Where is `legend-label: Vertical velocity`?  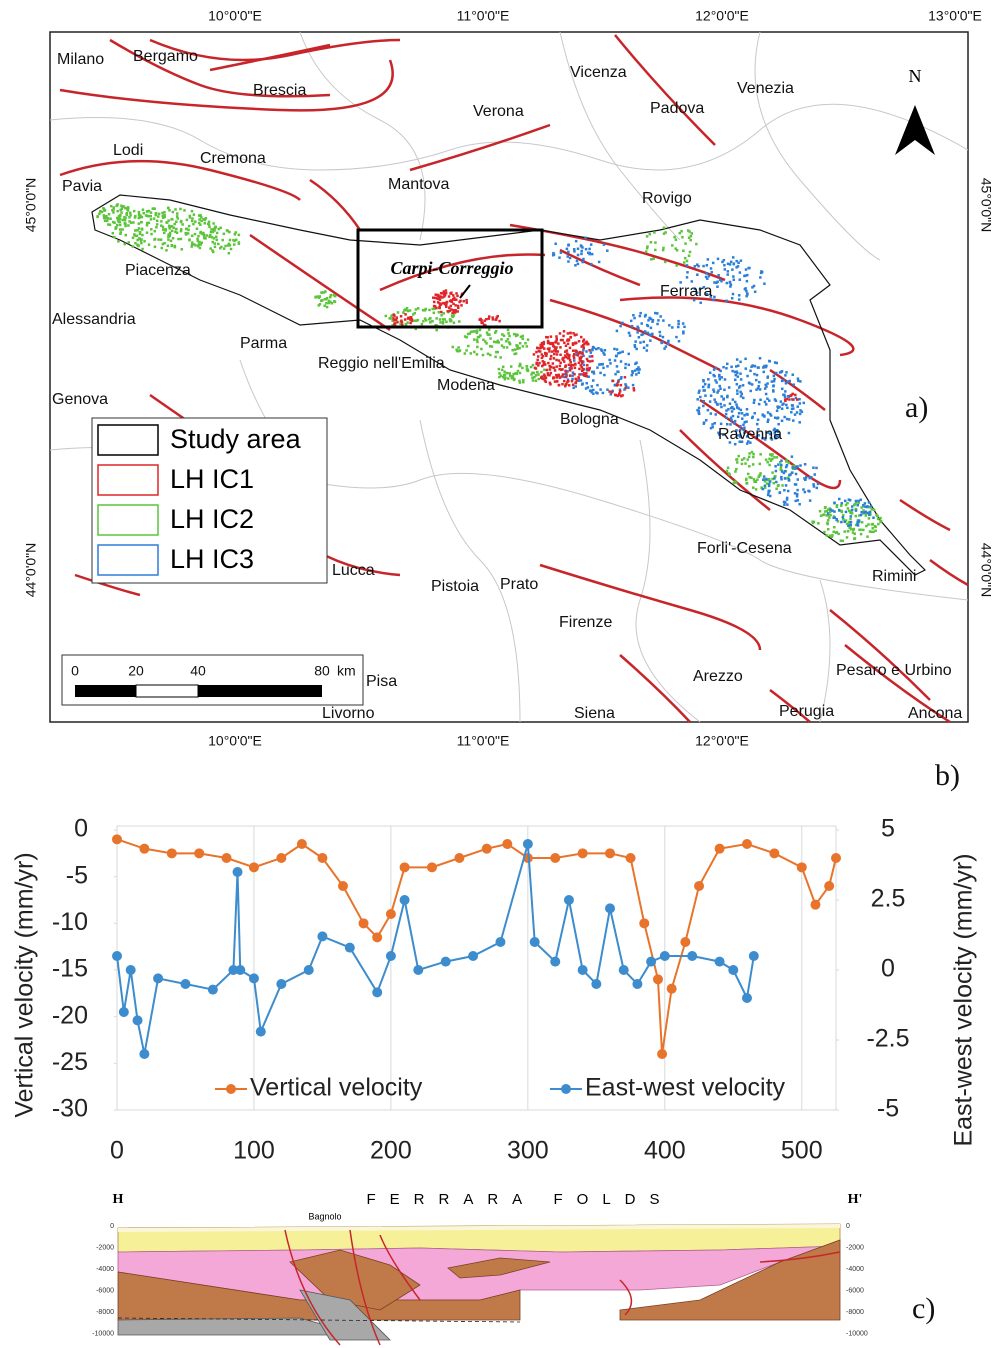
legend-label: Vertical velocity is located at coordinates (336, 1088).